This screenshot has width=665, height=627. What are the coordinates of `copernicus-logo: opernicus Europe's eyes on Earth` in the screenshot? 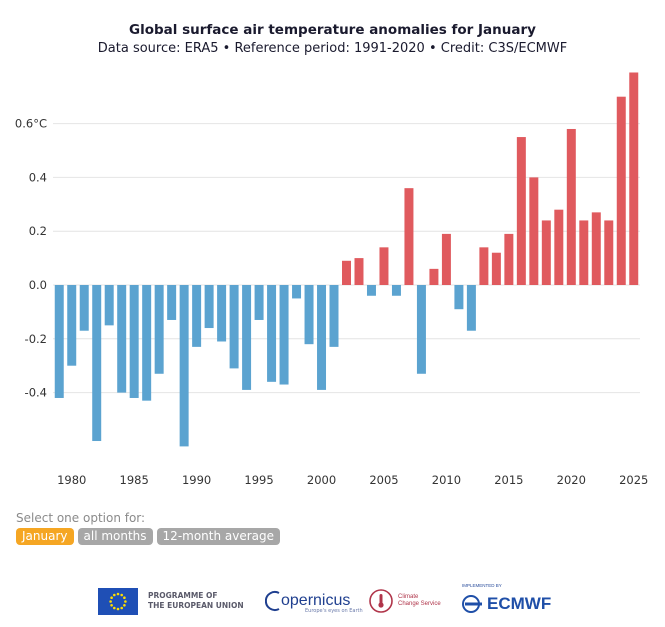 It's located at (320, 601).